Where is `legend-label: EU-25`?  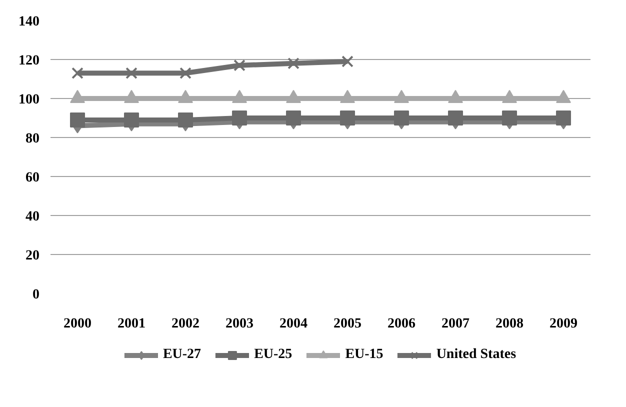
legend-label: EU-25 is located at coordinates (273, 355).